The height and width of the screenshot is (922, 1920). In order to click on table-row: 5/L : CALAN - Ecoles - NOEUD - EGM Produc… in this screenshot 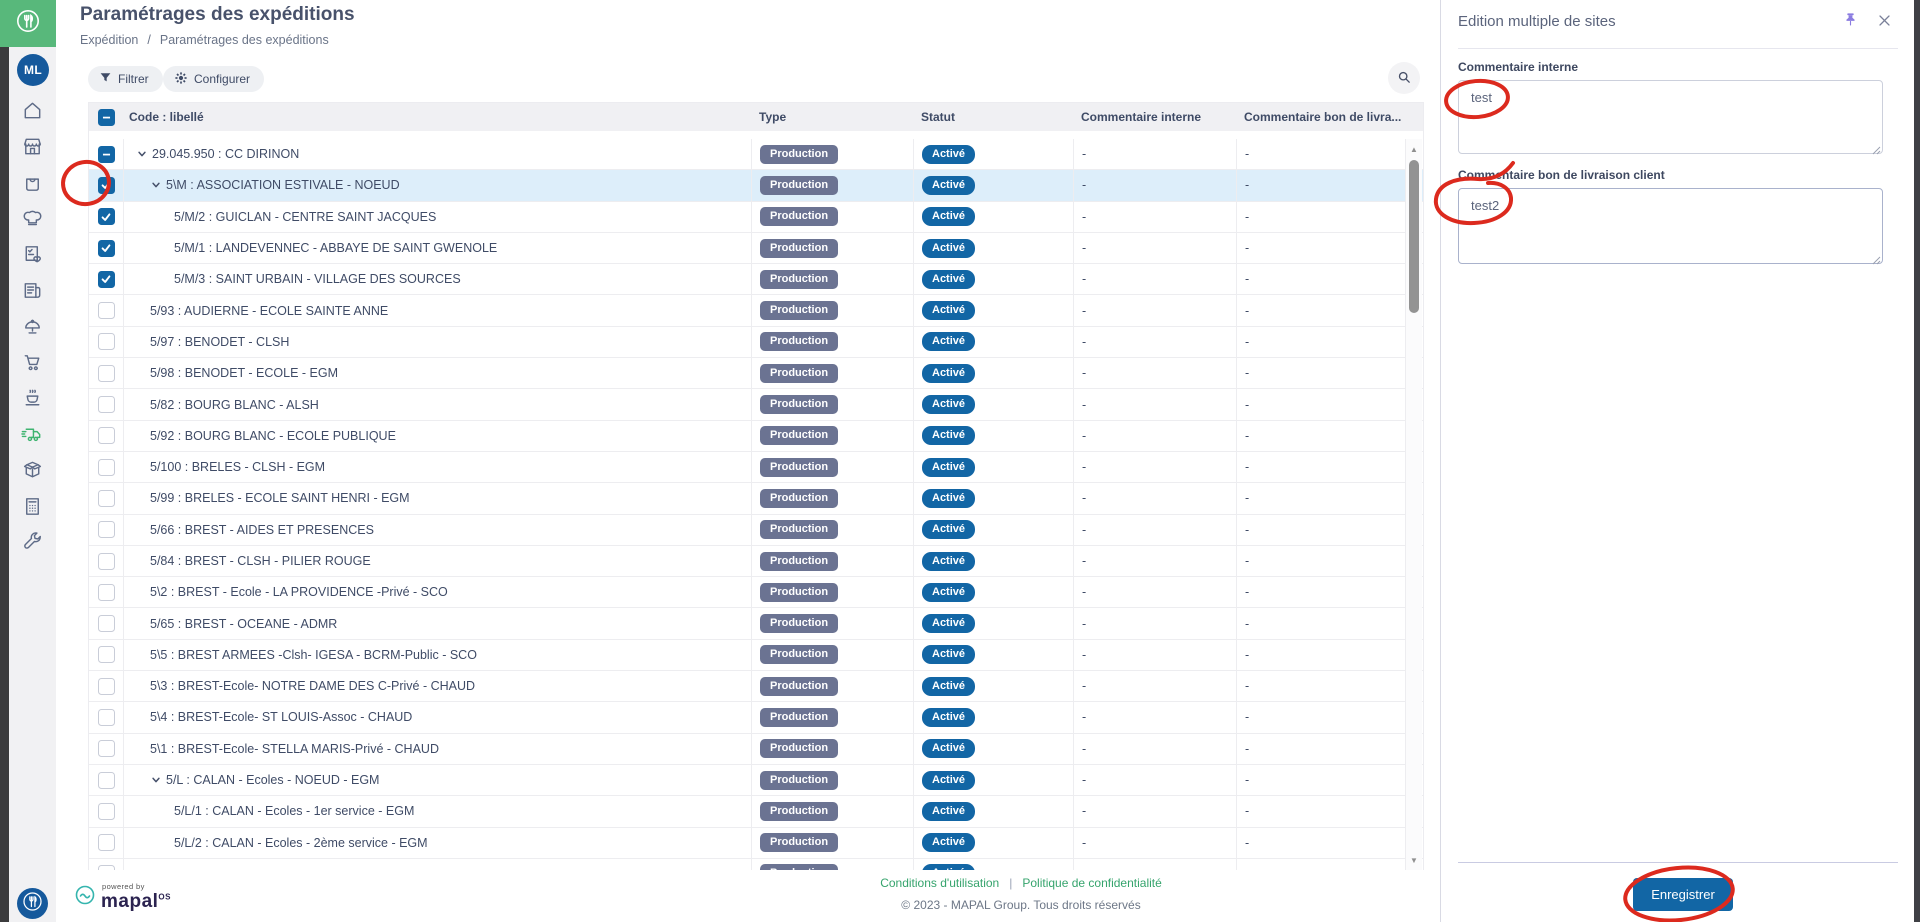, I will do `click(756, 780)`.